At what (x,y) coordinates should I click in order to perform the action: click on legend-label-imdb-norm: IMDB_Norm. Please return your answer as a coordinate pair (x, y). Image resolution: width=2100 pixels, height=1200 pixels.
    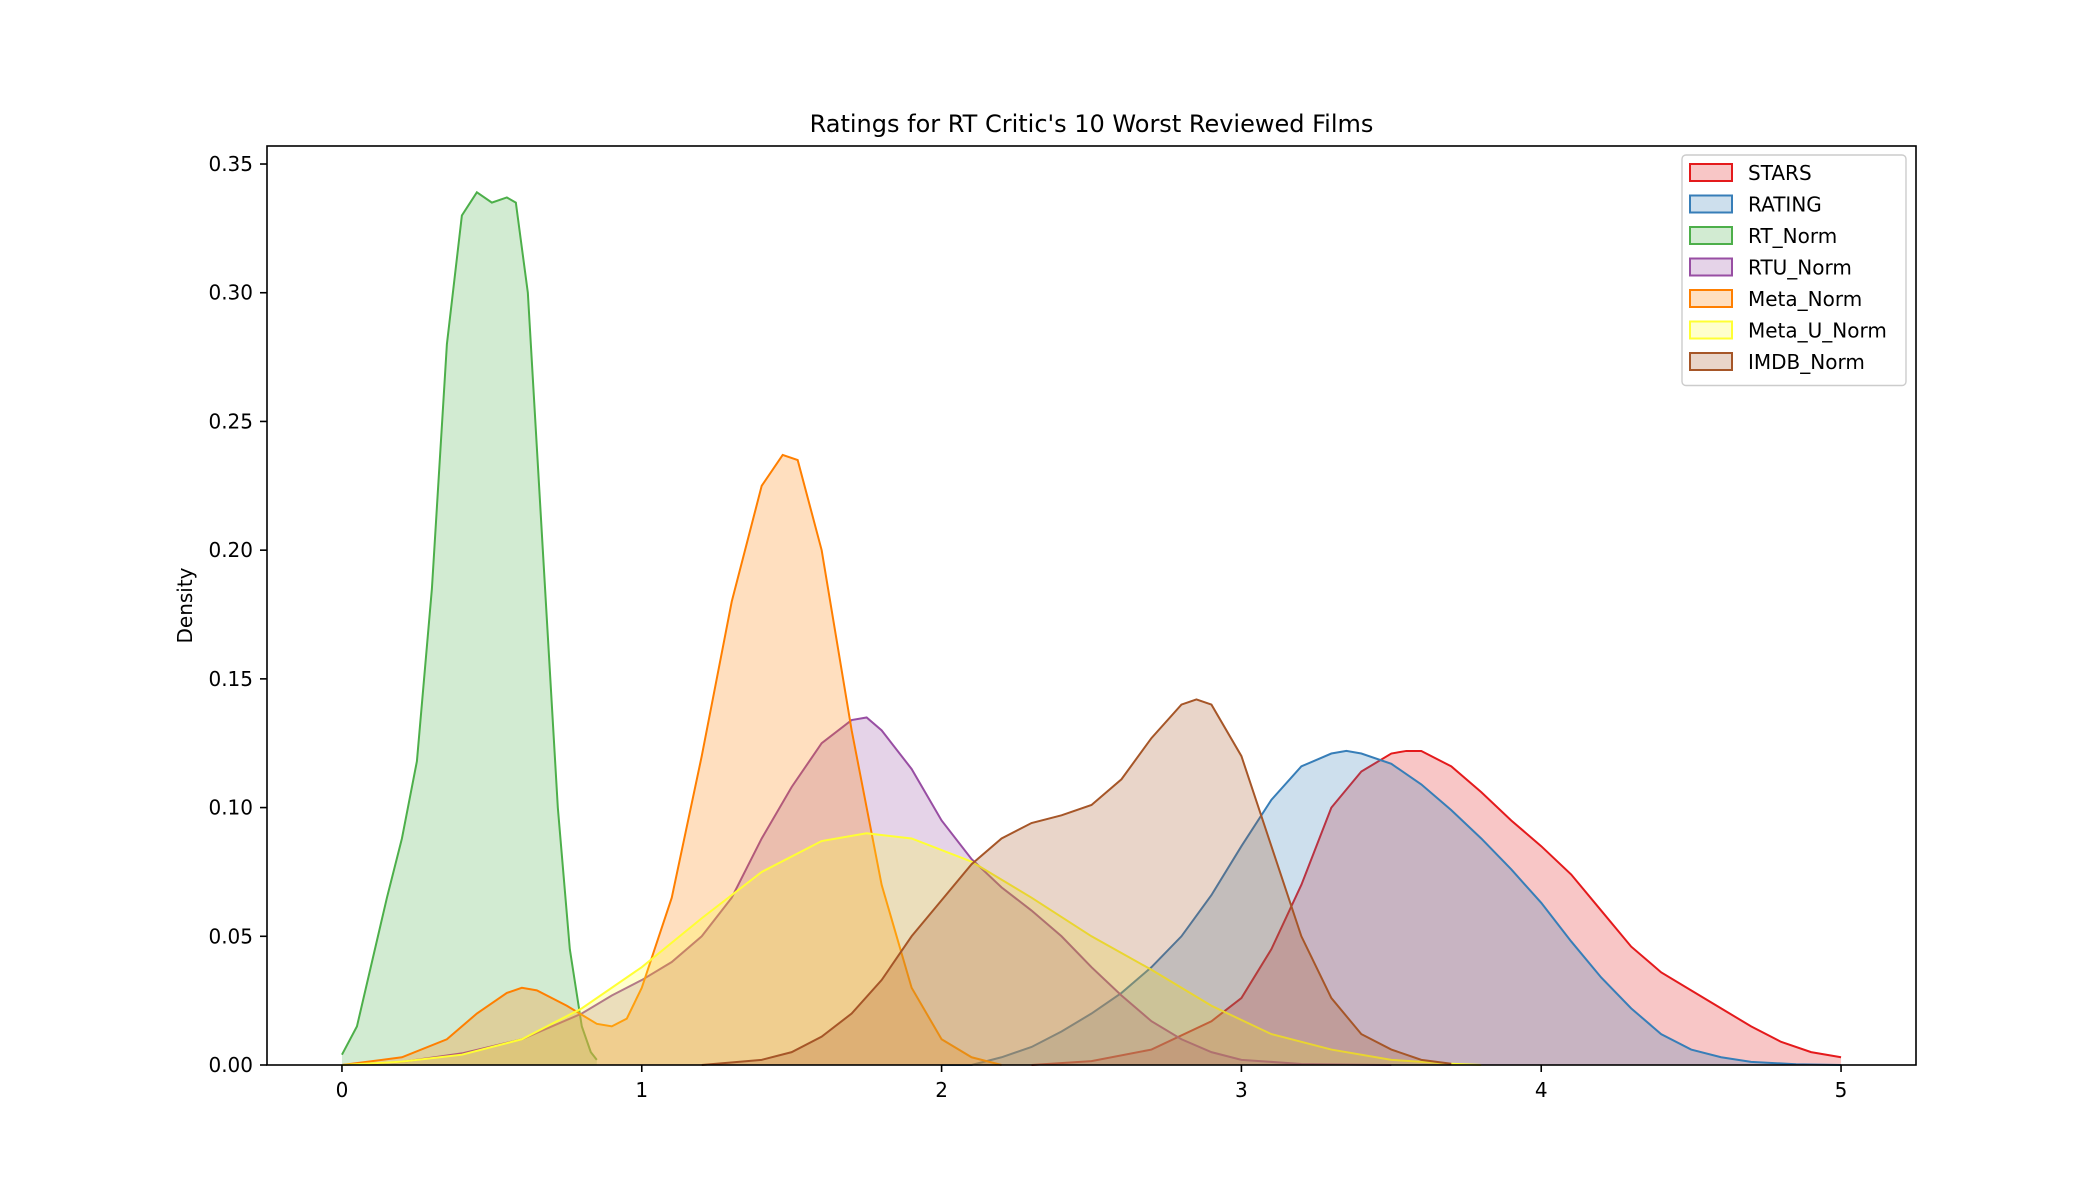
    Looking at the image, I should click on (1806, 362).